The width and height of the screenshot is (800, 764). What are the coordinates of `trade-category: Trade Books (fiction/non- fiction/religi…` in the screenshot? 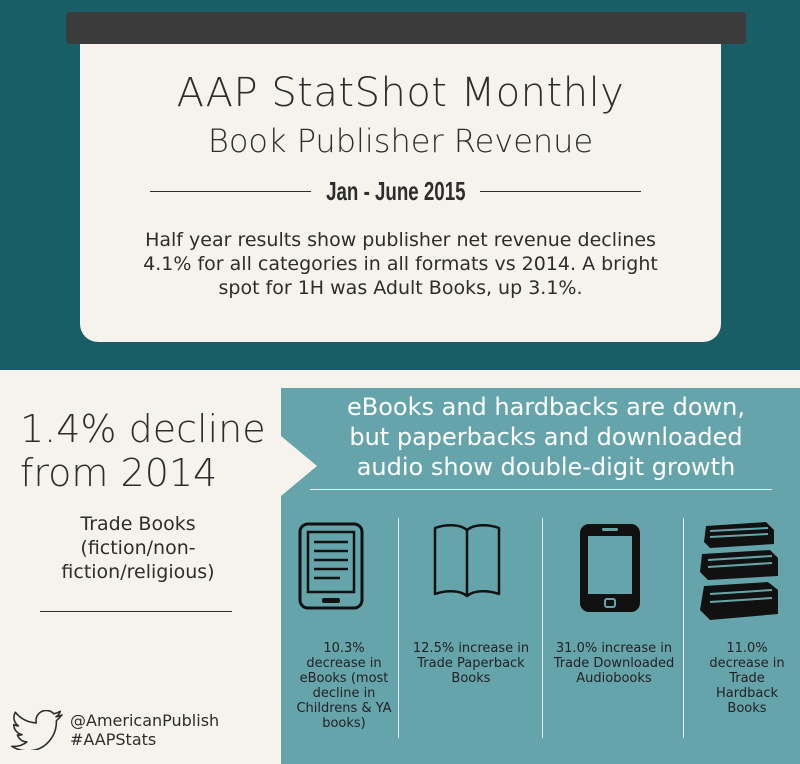 It's located at (138, 548).